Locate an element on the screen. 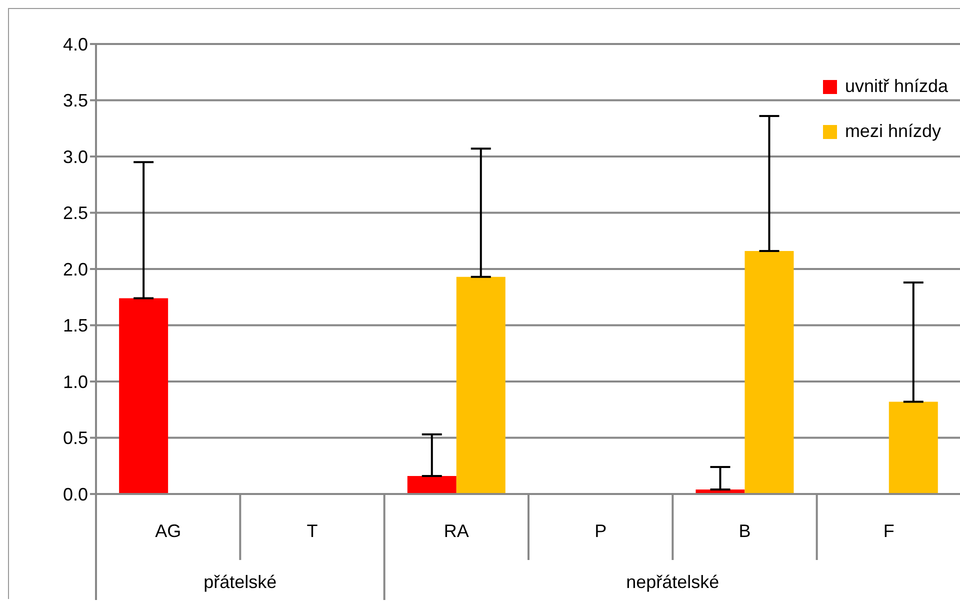 The width and height of the screenshot is (960, 607). y-tick-label: 2.0 is located at coordinates (75, 269).